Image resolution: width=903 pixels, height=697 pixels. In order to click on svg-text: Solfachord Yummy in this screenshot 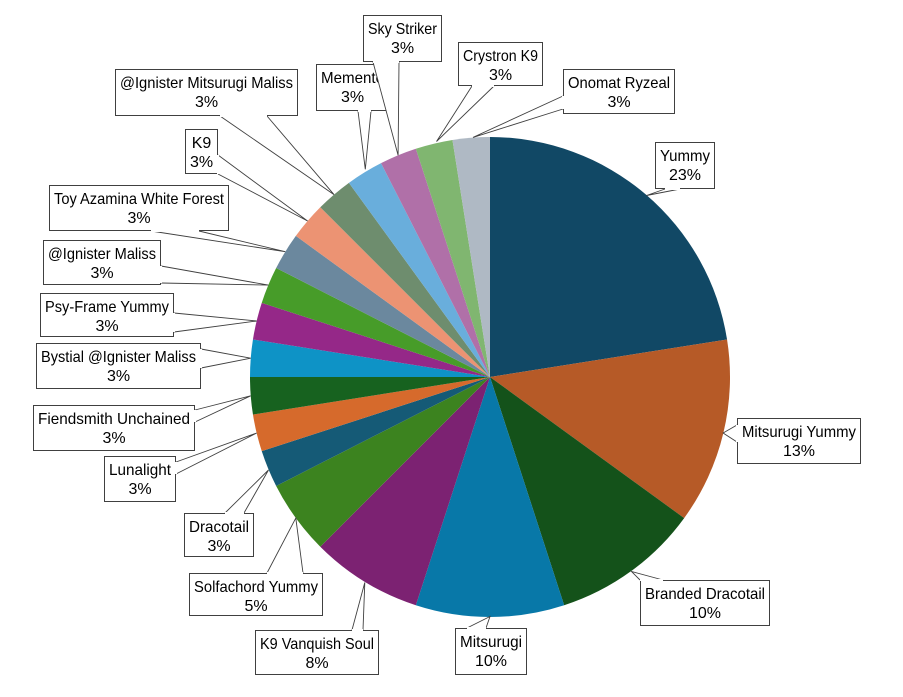, I will do `click(256, 587)`.